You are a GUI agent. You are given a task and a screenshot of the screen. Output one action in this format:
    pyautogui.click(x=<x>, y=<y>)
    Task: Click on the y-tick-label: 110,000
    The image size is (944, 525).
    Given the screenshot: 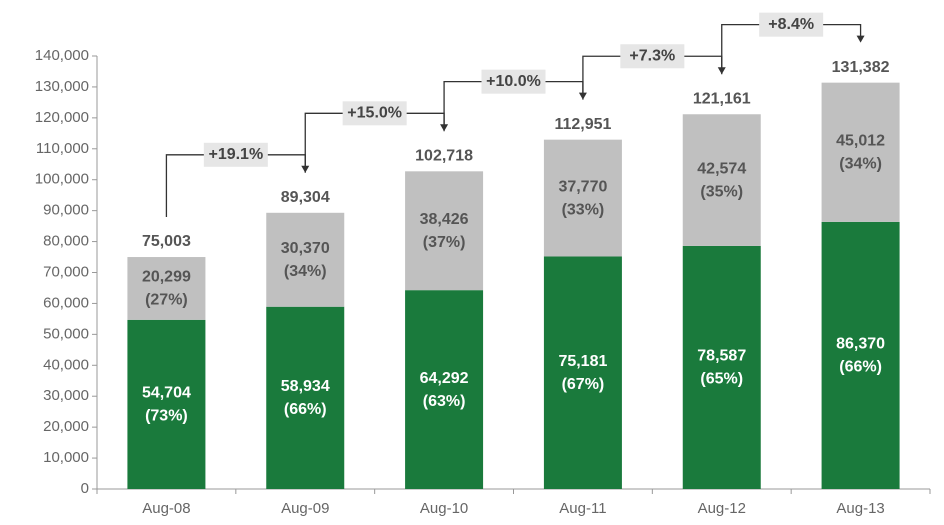 What is the action you would take?
    pyautogui.click(x=62, y=148)
    